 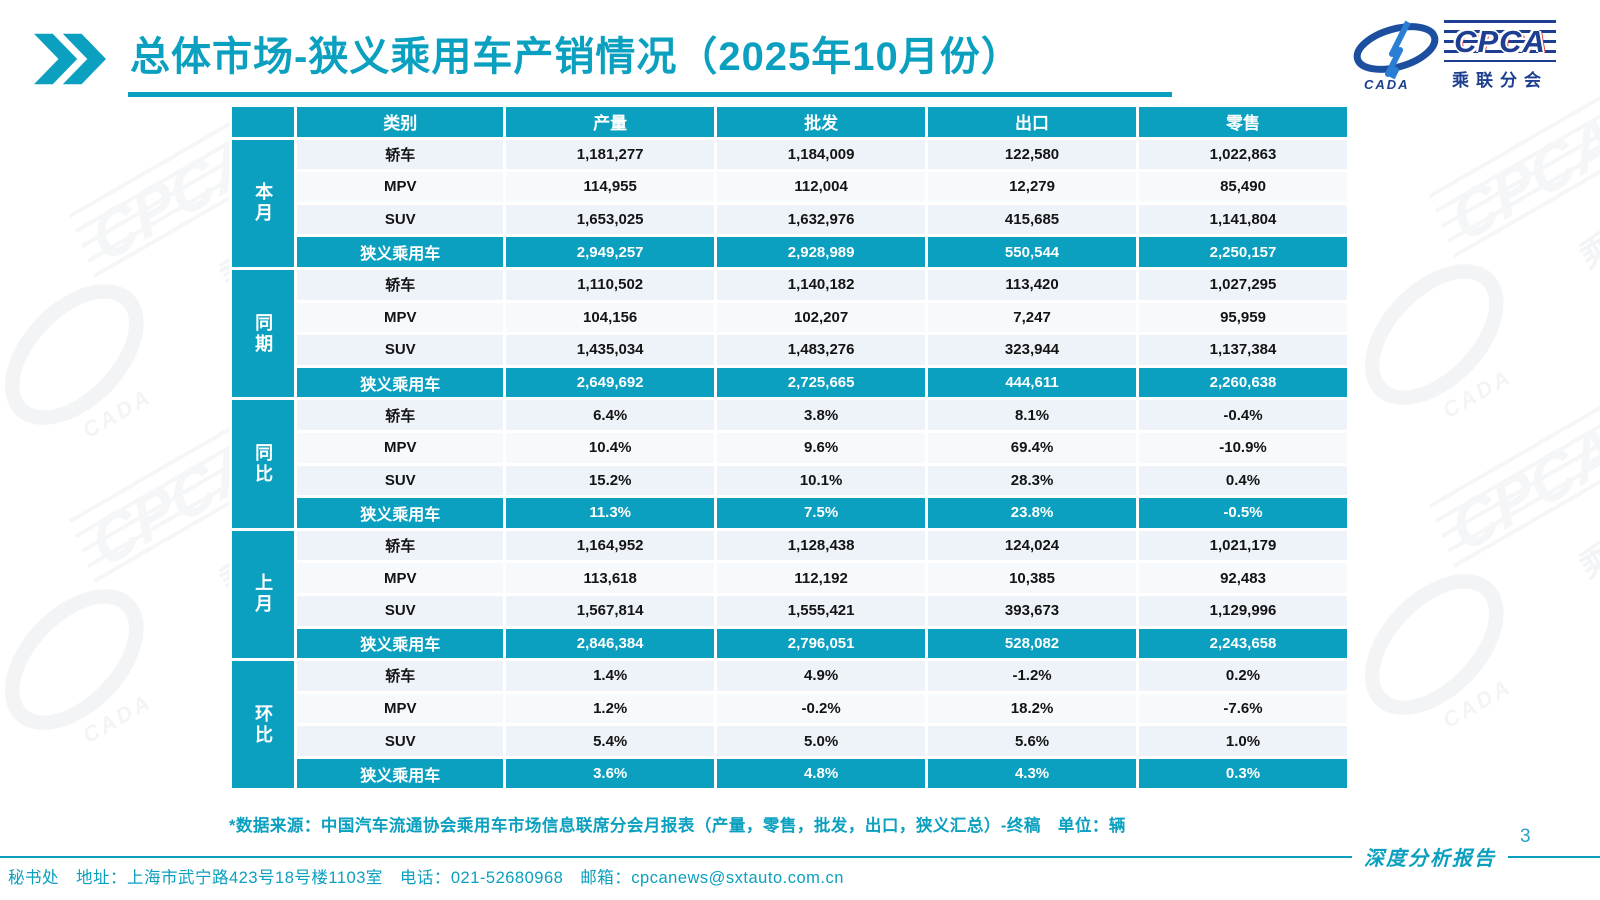 I want to click on summary-row: 狭义乘用车 2,846,384 2,796,051 528,082 2,243,658, so click(x=789, y=643).